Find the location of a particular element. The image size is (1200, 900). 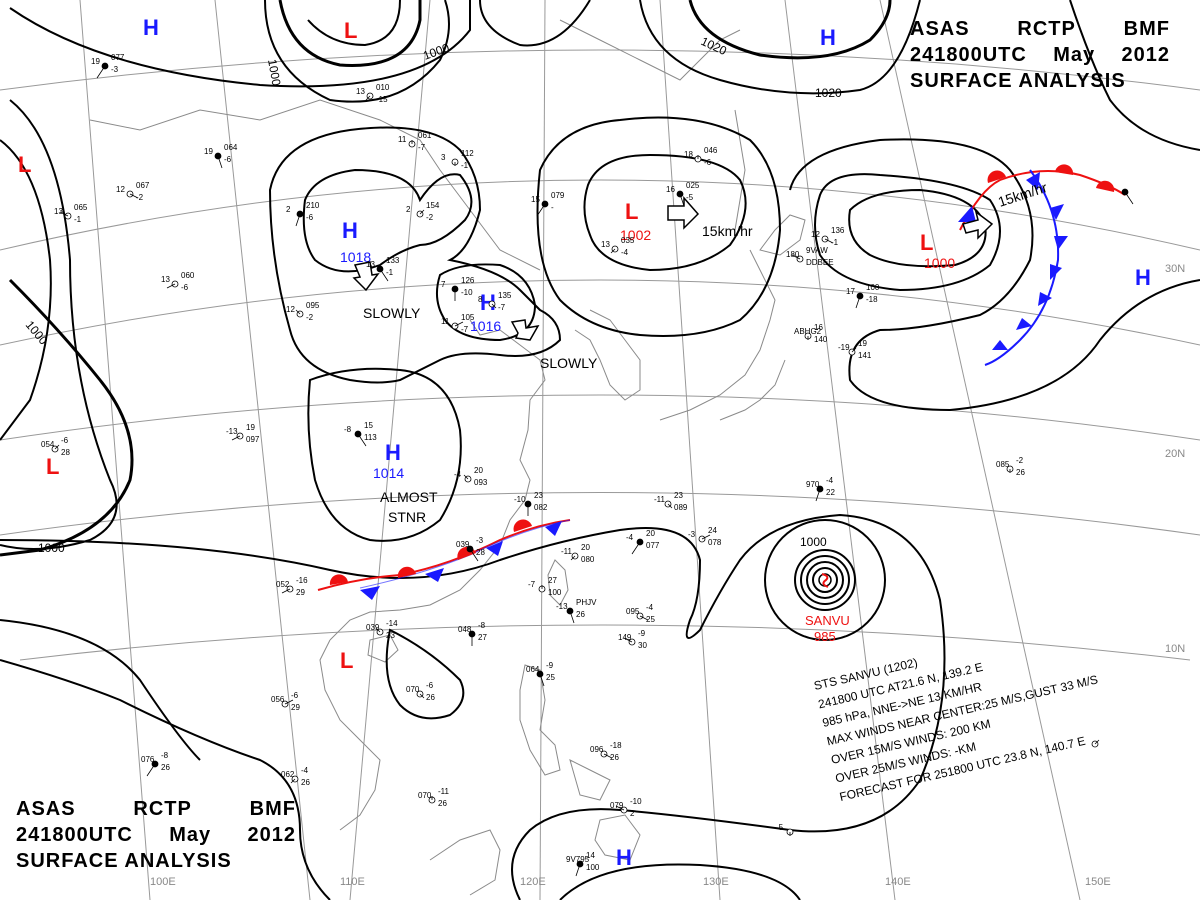

station-value: 2 is located at coordinates (408, 209).